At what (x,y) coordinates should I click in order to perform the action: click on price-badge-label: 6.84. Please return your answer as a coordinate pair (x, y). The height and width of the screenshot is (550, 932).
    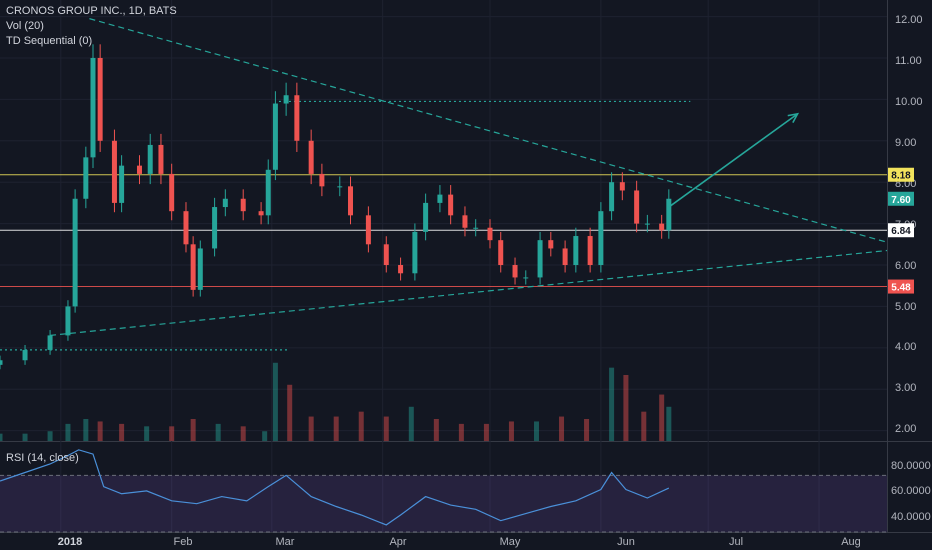
    Looking at the image, I should click on (901, 231).